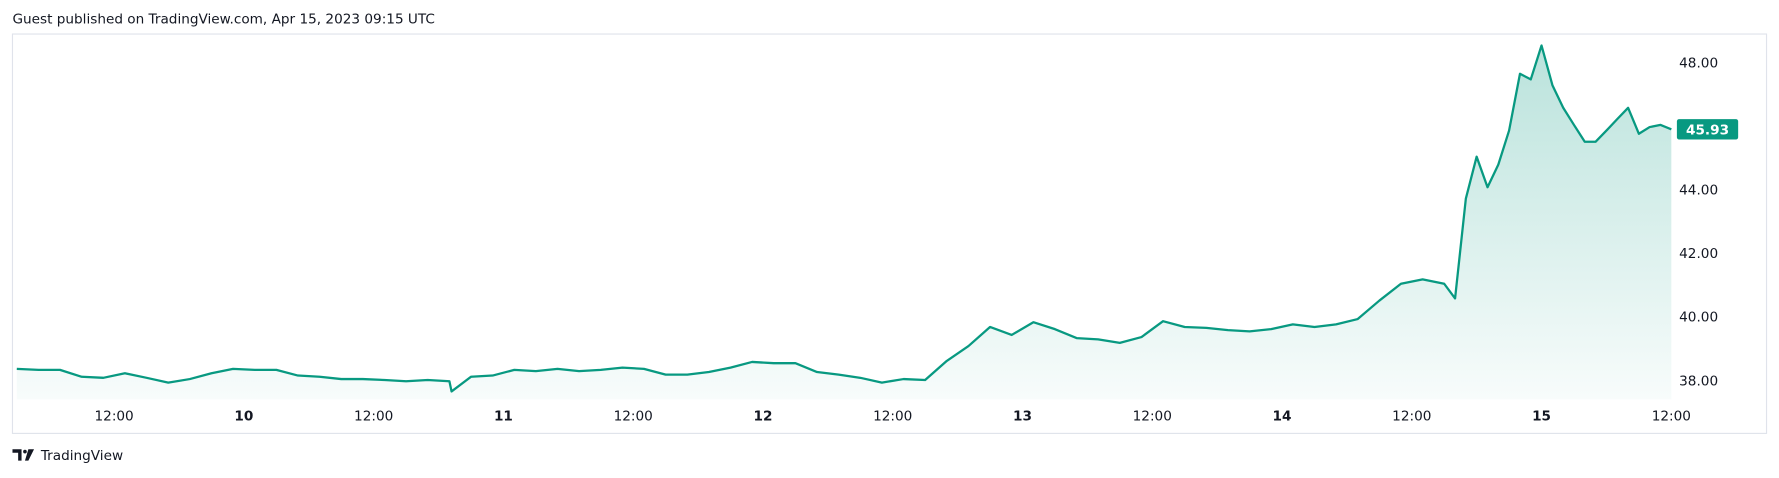 The width and height of the screenshot is (1779, 478). I want to click on y-tick-label: 42.00, so click(1698, 254).